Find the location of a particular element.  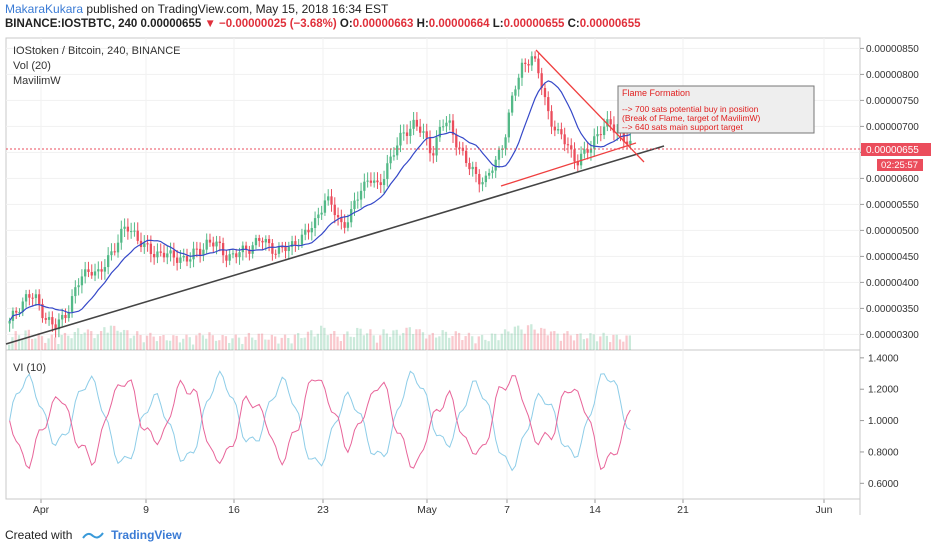

price-tick-label: 0.00000600 is located at coordinates (892, 179).